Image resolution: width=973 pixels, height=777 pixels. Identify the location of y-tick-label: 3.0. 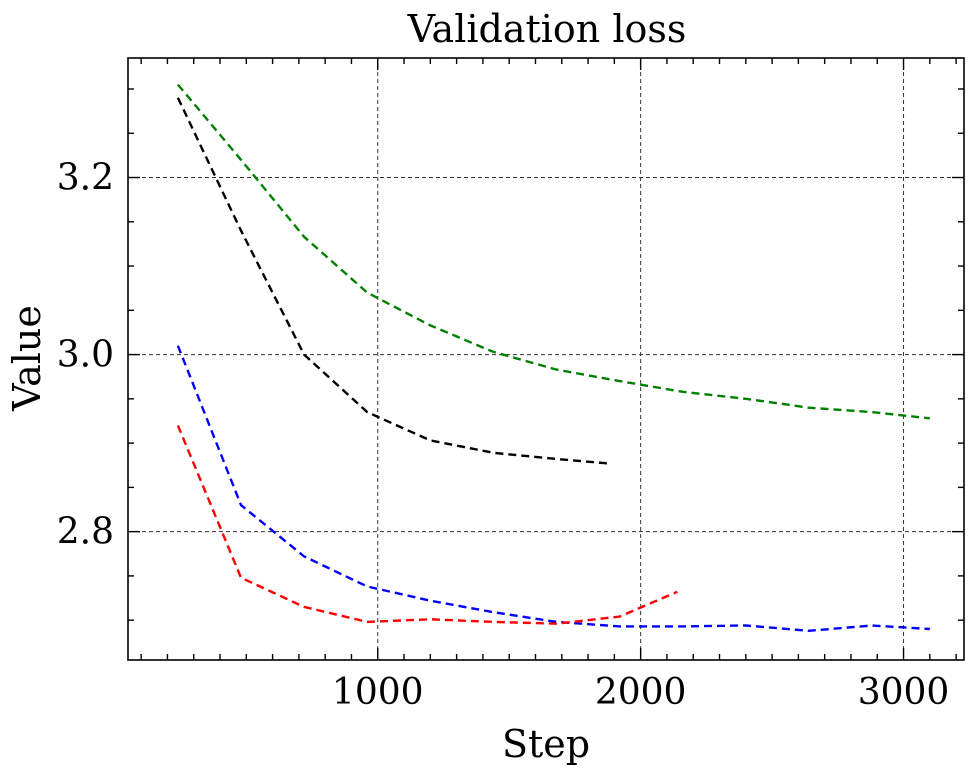
(85, 355).